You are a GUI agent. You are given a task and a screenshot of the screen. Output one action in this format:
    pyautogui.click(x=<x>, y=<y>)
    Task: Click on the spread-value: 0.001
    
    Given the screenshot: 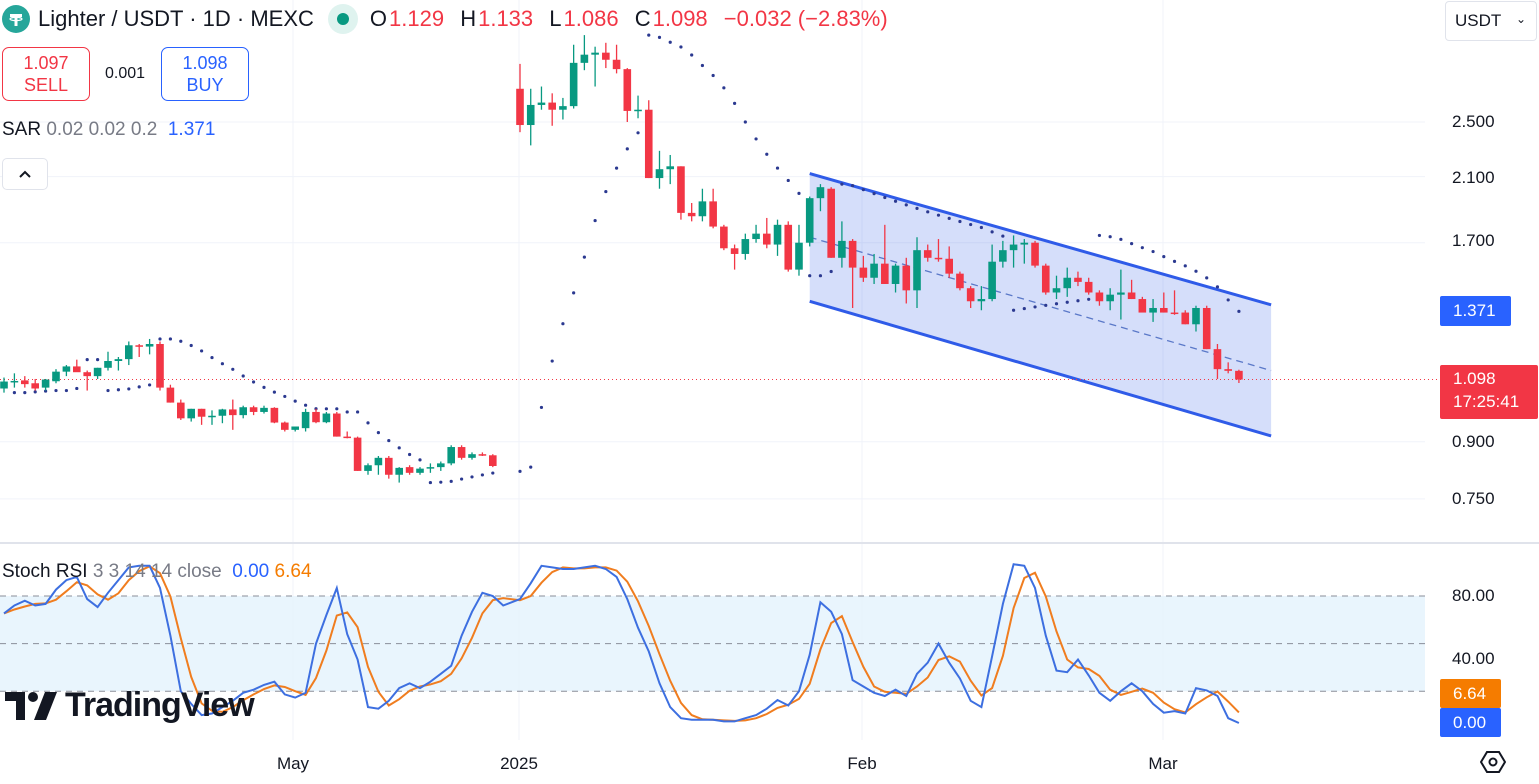 What is the action you would take?
    pyautogui.click(x=125, y=73)
    